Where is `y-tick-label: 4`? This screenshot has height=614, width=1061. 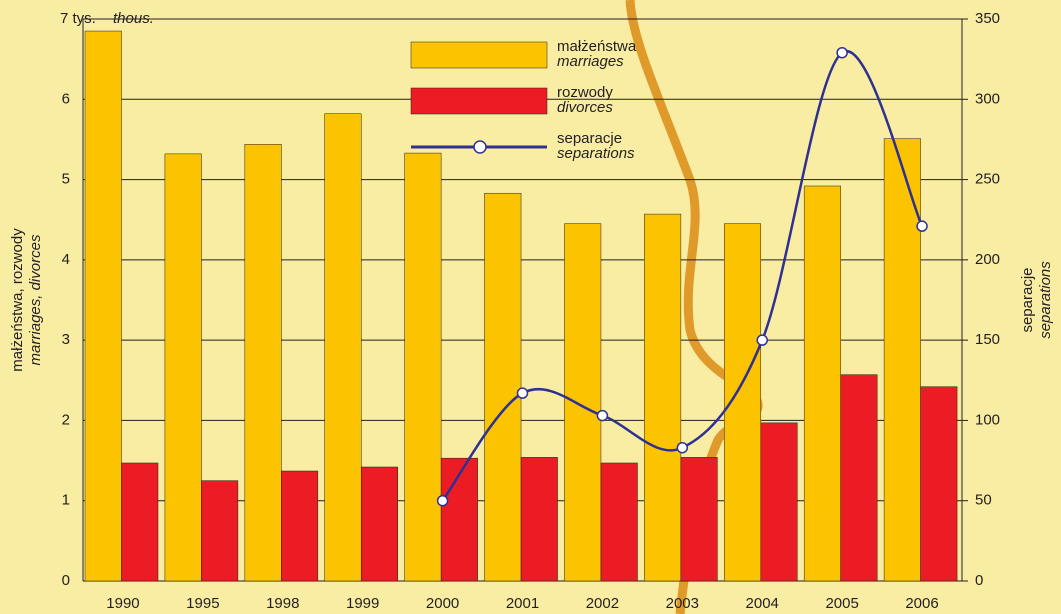 y-tick-label: 4 is located at coordinates (66, 259).